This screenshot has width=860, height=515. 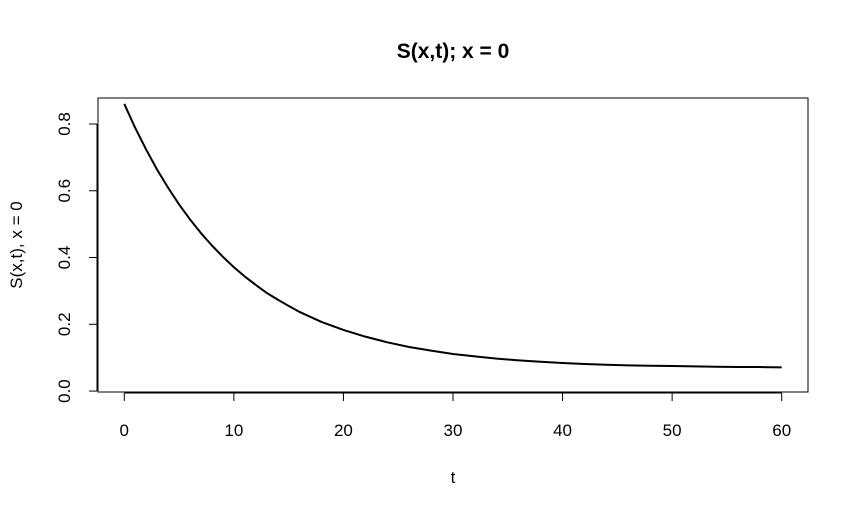 I want to click on y-tick-label: 0.4, so click(x=64, y=258).